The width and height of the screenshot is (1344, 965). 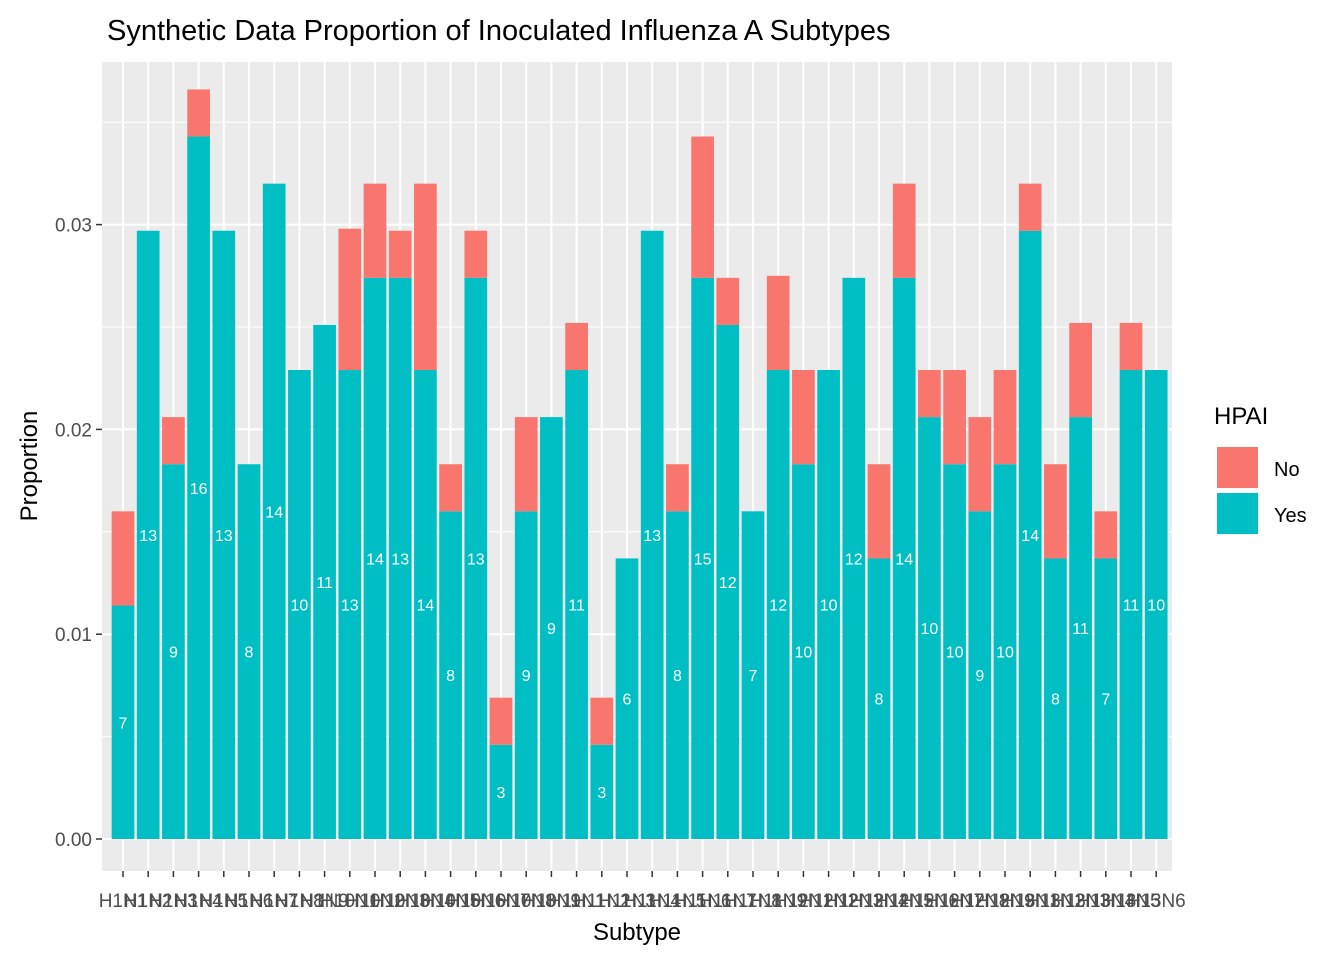 What do you see at coordinates (425, 277) in the screenshot?
I see `bar-no-h10n4` at bounding box center [425, 277].